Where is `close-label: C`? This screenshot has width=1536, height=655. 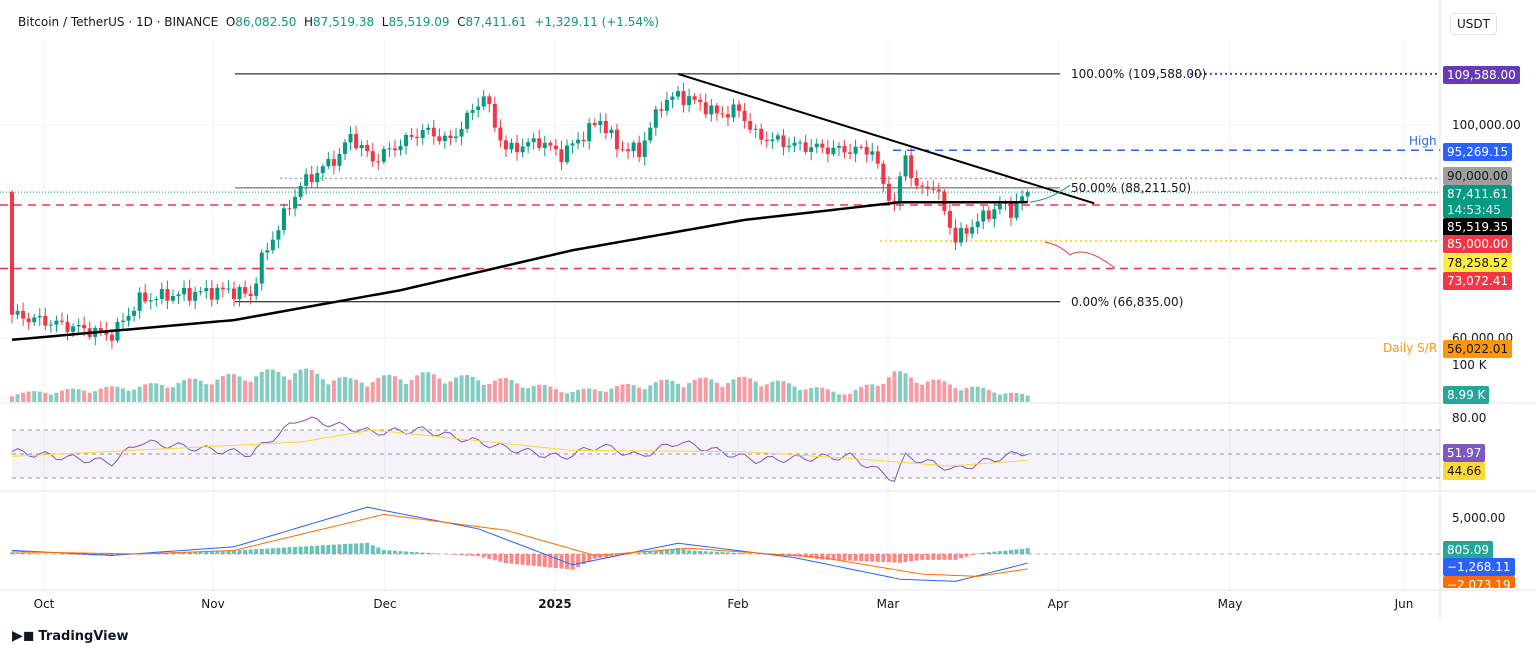
close-label: C is located at coordinates (461, 22).